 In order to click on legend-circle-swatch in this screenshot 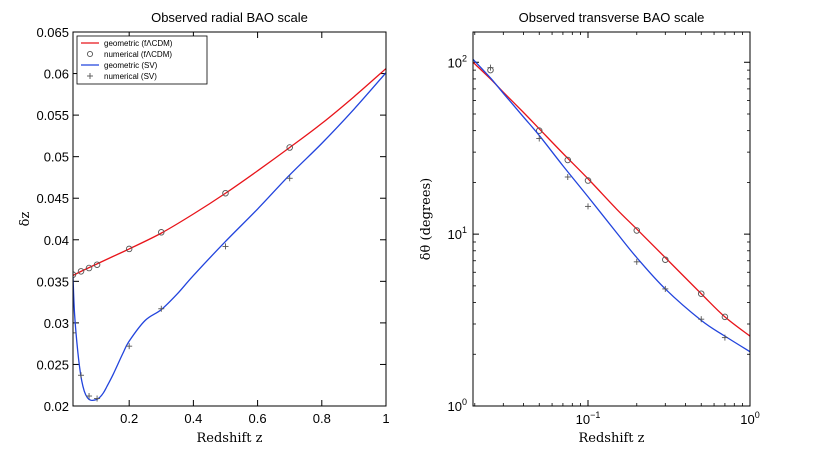, I will do `click(90, 54)`.